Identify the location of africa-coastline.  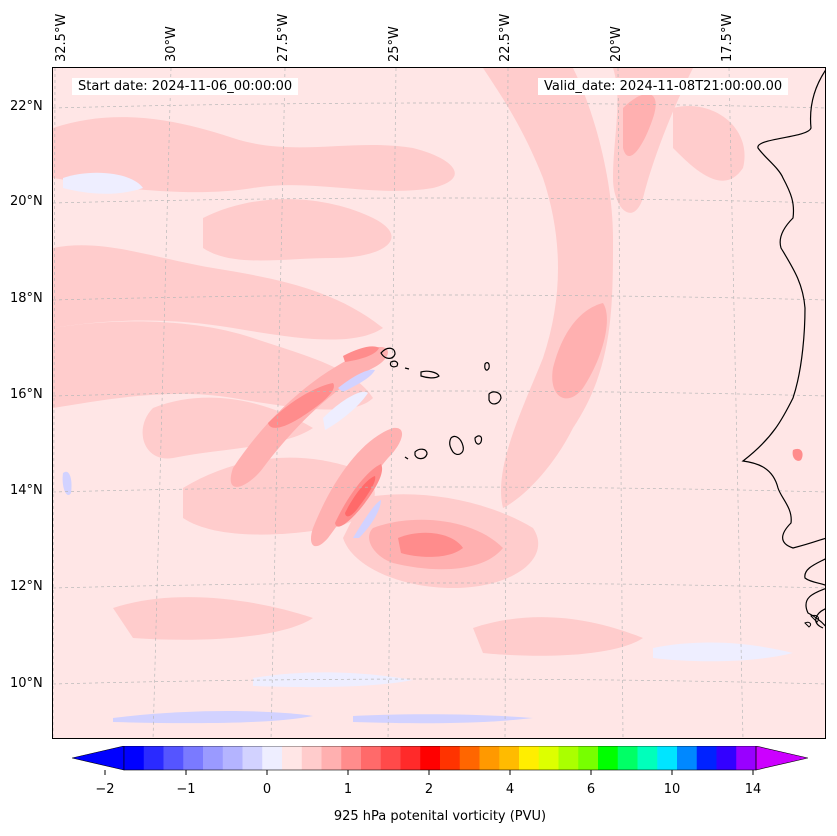
(783, 309).